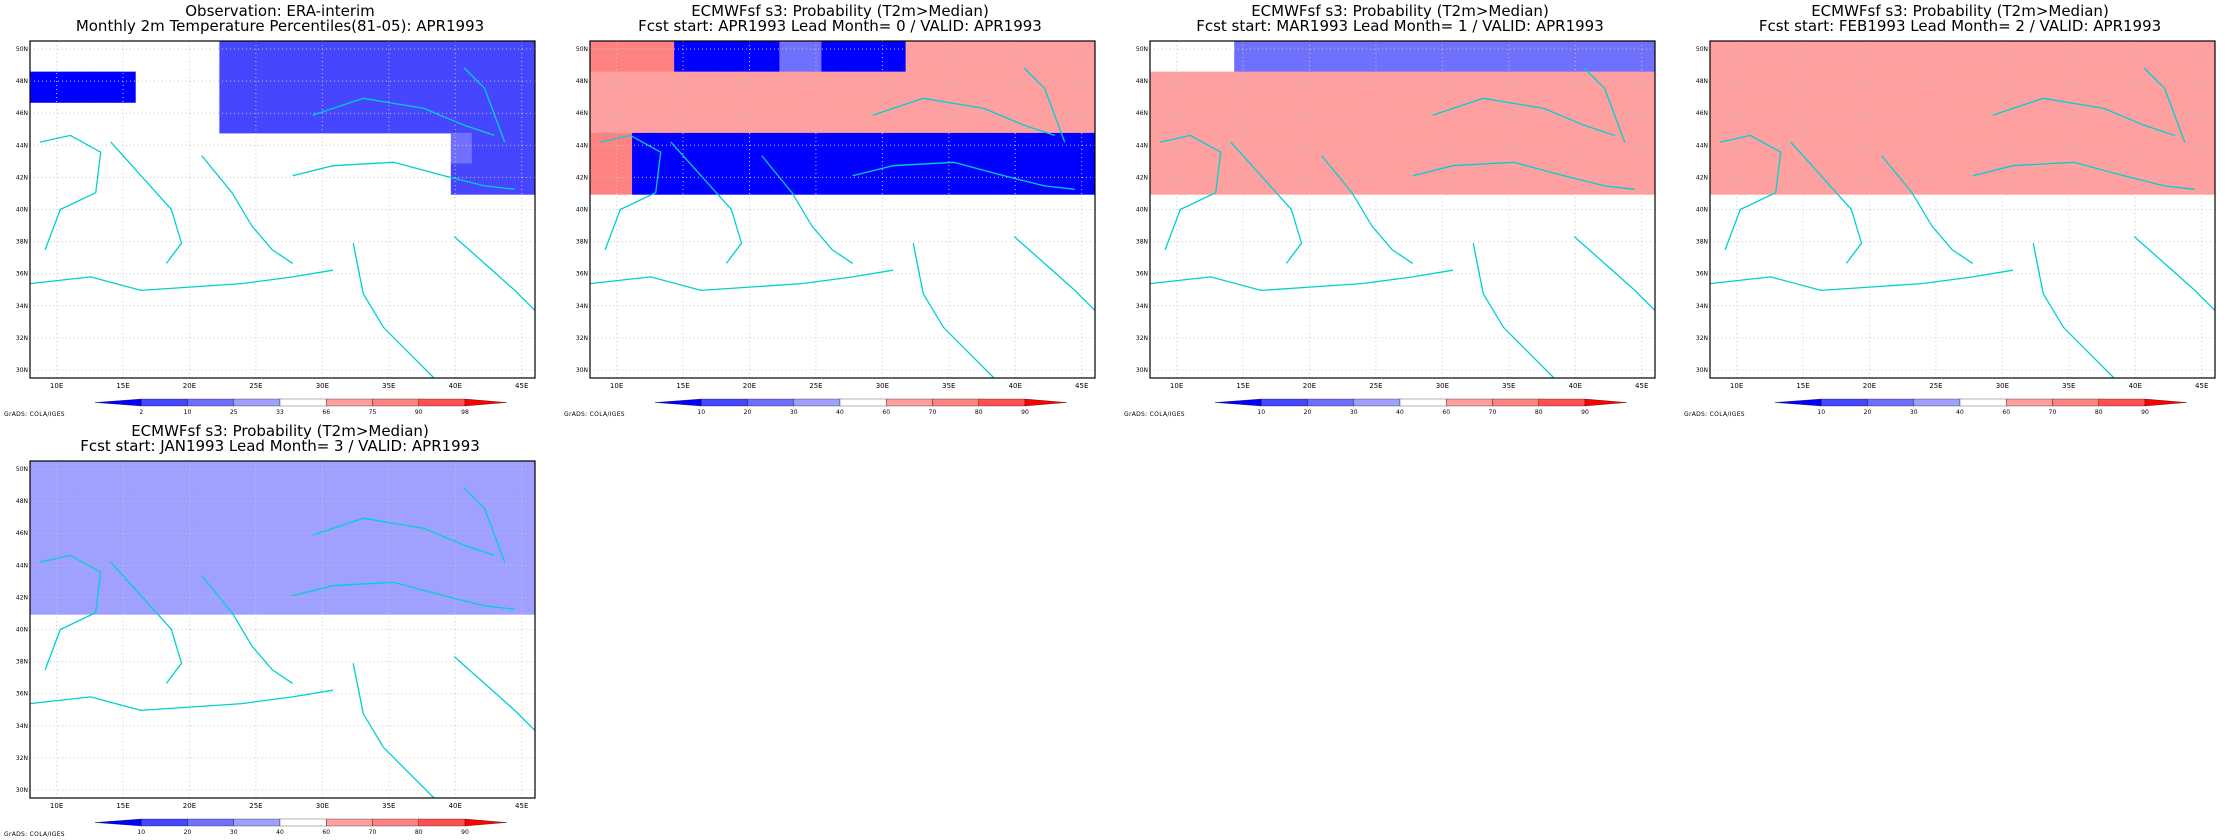 This screenshot has width=2240, height=840. What do you see at coordinates (1442, 386) in the screenshot?
I see `lon-tick-label: 30E` at bounding box center [1442, 386].